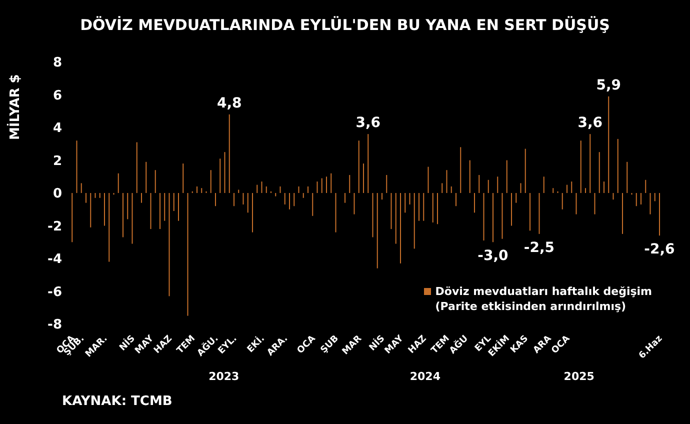 Image resolution: width=690 pixels, height=424 pixels. I want to click on y-tick-label: -4, so click(55, 260).